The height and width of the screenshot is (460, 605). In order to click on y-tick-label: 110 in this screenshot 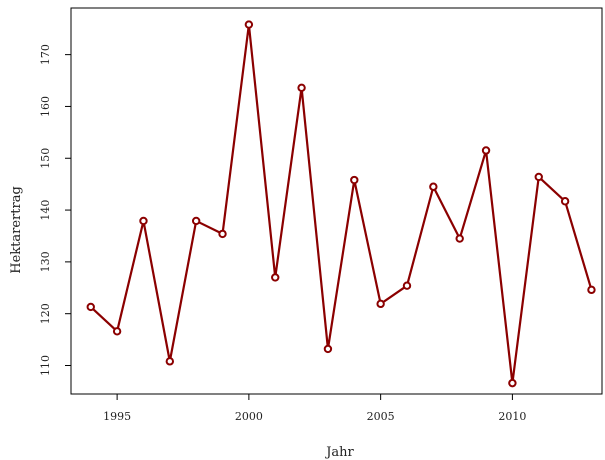, I will do `click(45, 365)`.